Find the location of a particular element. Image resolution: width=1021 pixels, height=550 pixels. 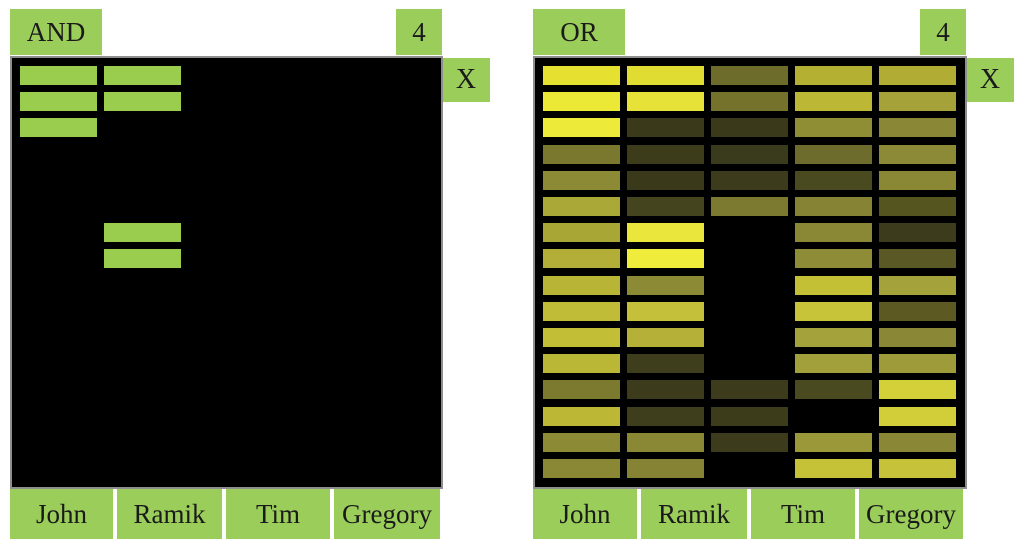

and-column-buttons: John Ramik Tim Gregory is located at coordinates (225, 514).